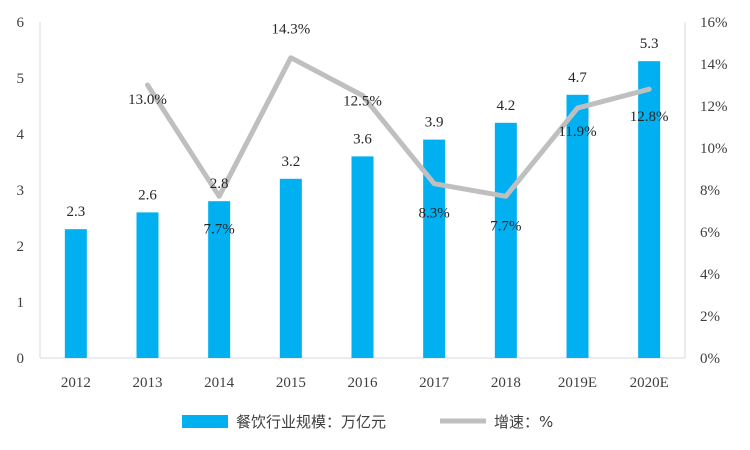 The height and width of the screenshot is (450, 750). What do you see at coordinates (649, 117) in the screenshot?
I see `line-data-label: 12.8%` at bounding box center [649, 117].